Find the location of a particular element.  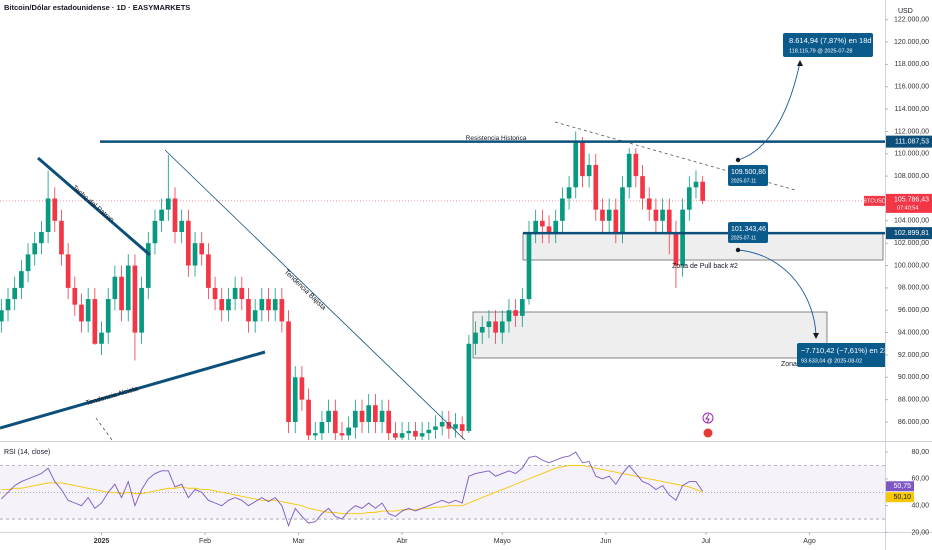

x-tick-label: 2025 is located at coordinates (102, 541).